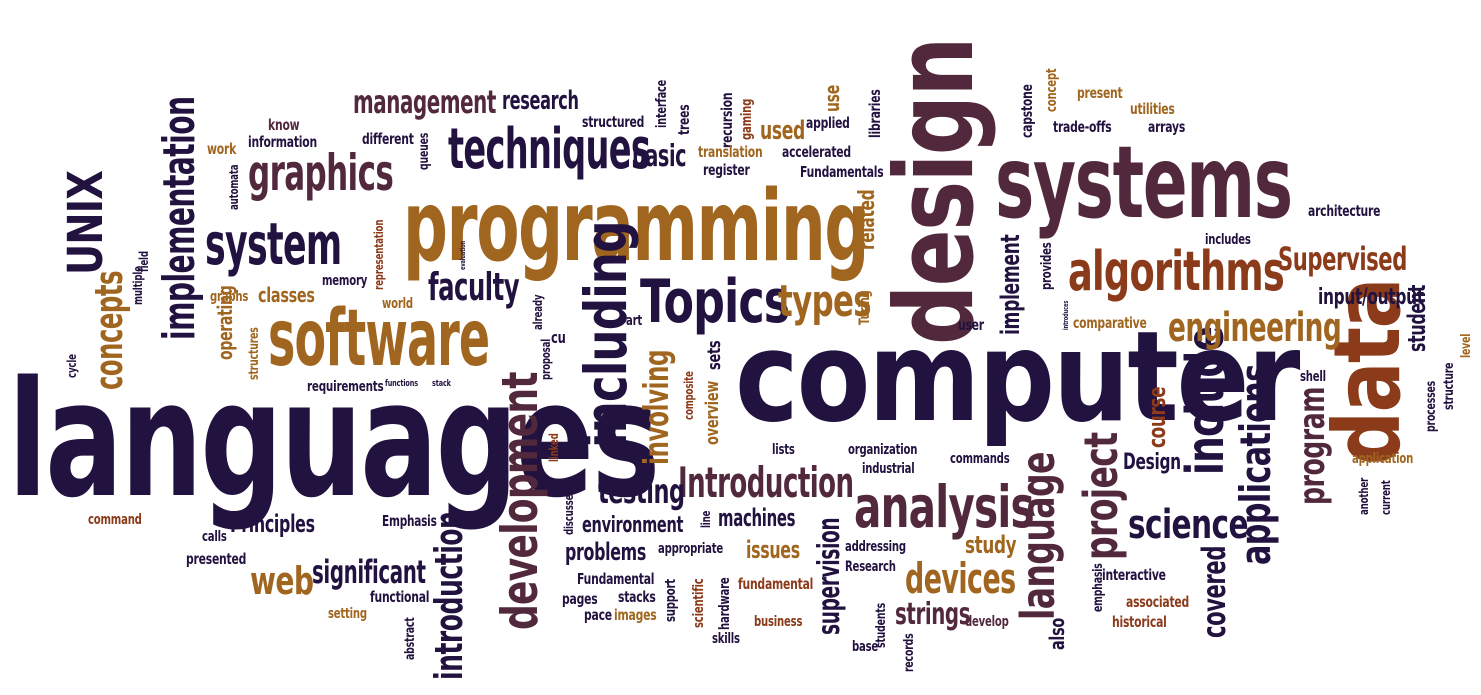 The width and height of the screenshot is (1481, 695). I want to click on word-programming: programming, so click(636, 227).